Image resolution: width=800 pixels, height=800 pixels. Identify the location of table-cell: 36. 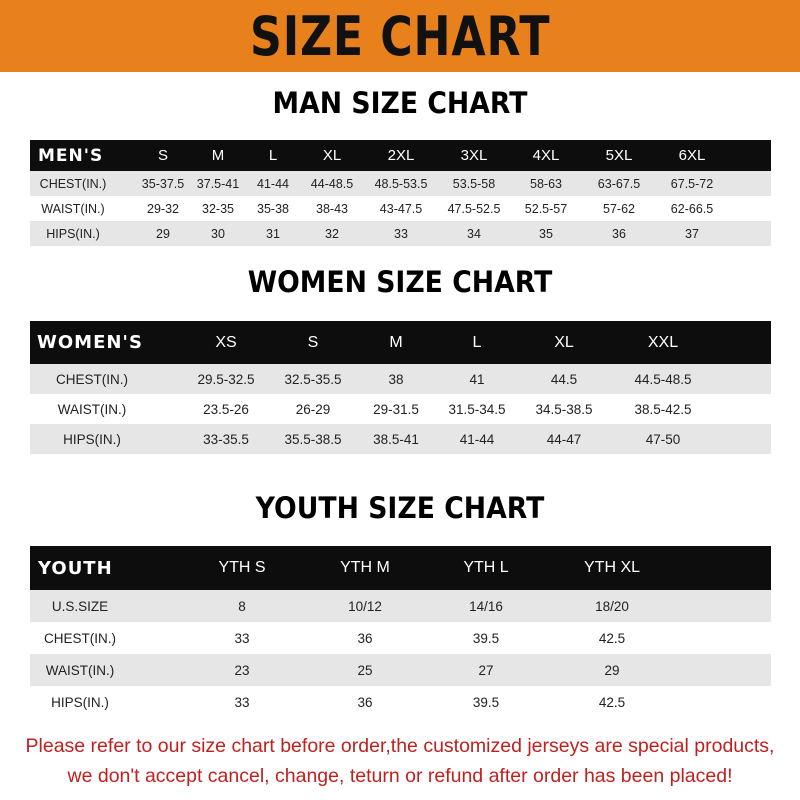
(365, 702).